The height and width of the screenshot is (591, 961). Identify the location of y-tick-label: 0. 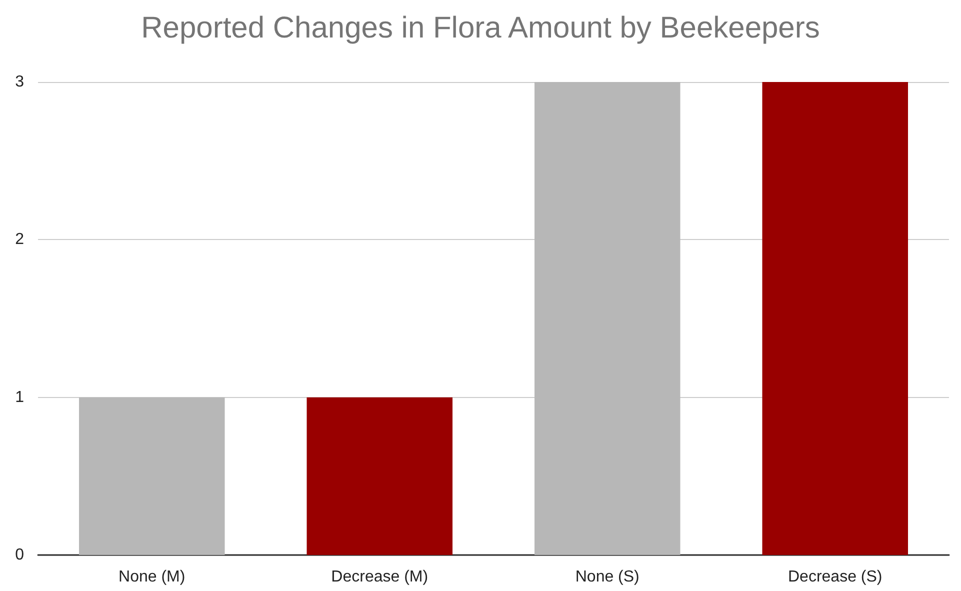
(19, 555).